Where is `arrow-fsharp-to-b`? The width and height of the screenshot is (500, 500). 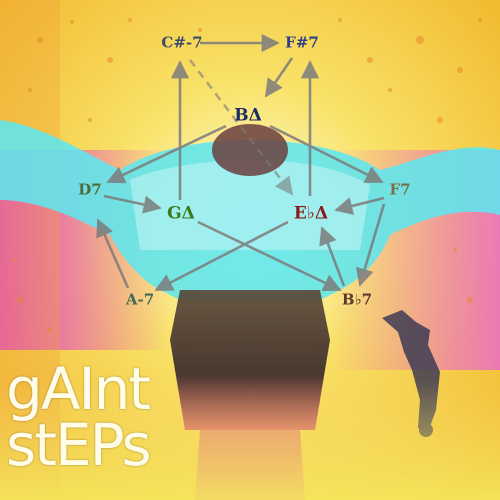 arrow-fsharp-to-b is located at coordinates (279, 77).